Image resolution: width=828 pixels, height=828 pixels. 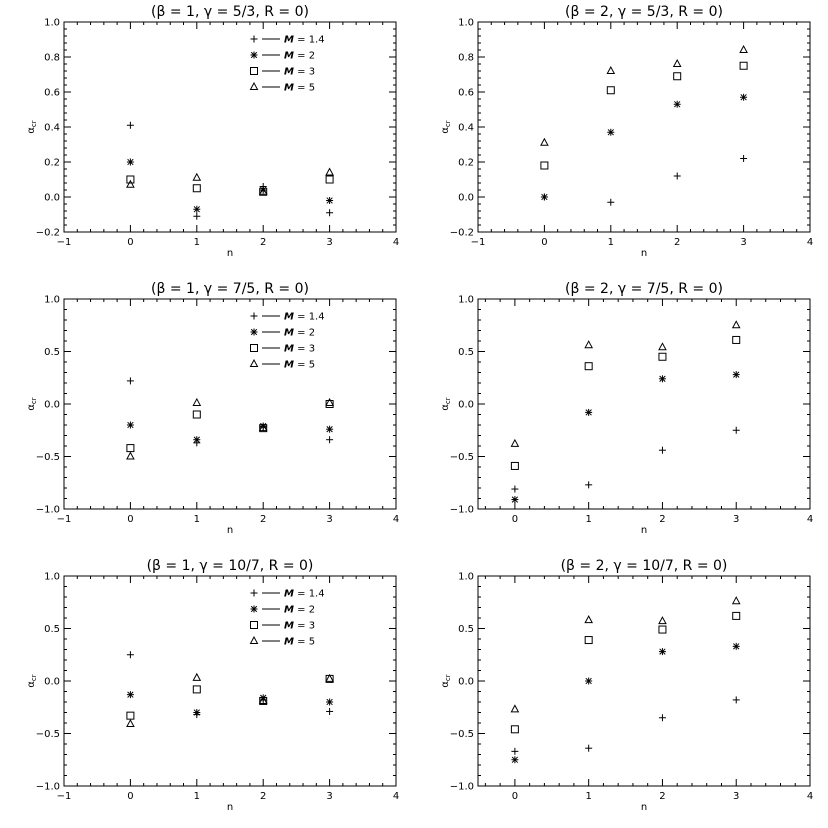 What do you see at coordinates (304, 317) in the screenshot?
I see `legend-label: M = 1.4` at bounding box center [304, 317].